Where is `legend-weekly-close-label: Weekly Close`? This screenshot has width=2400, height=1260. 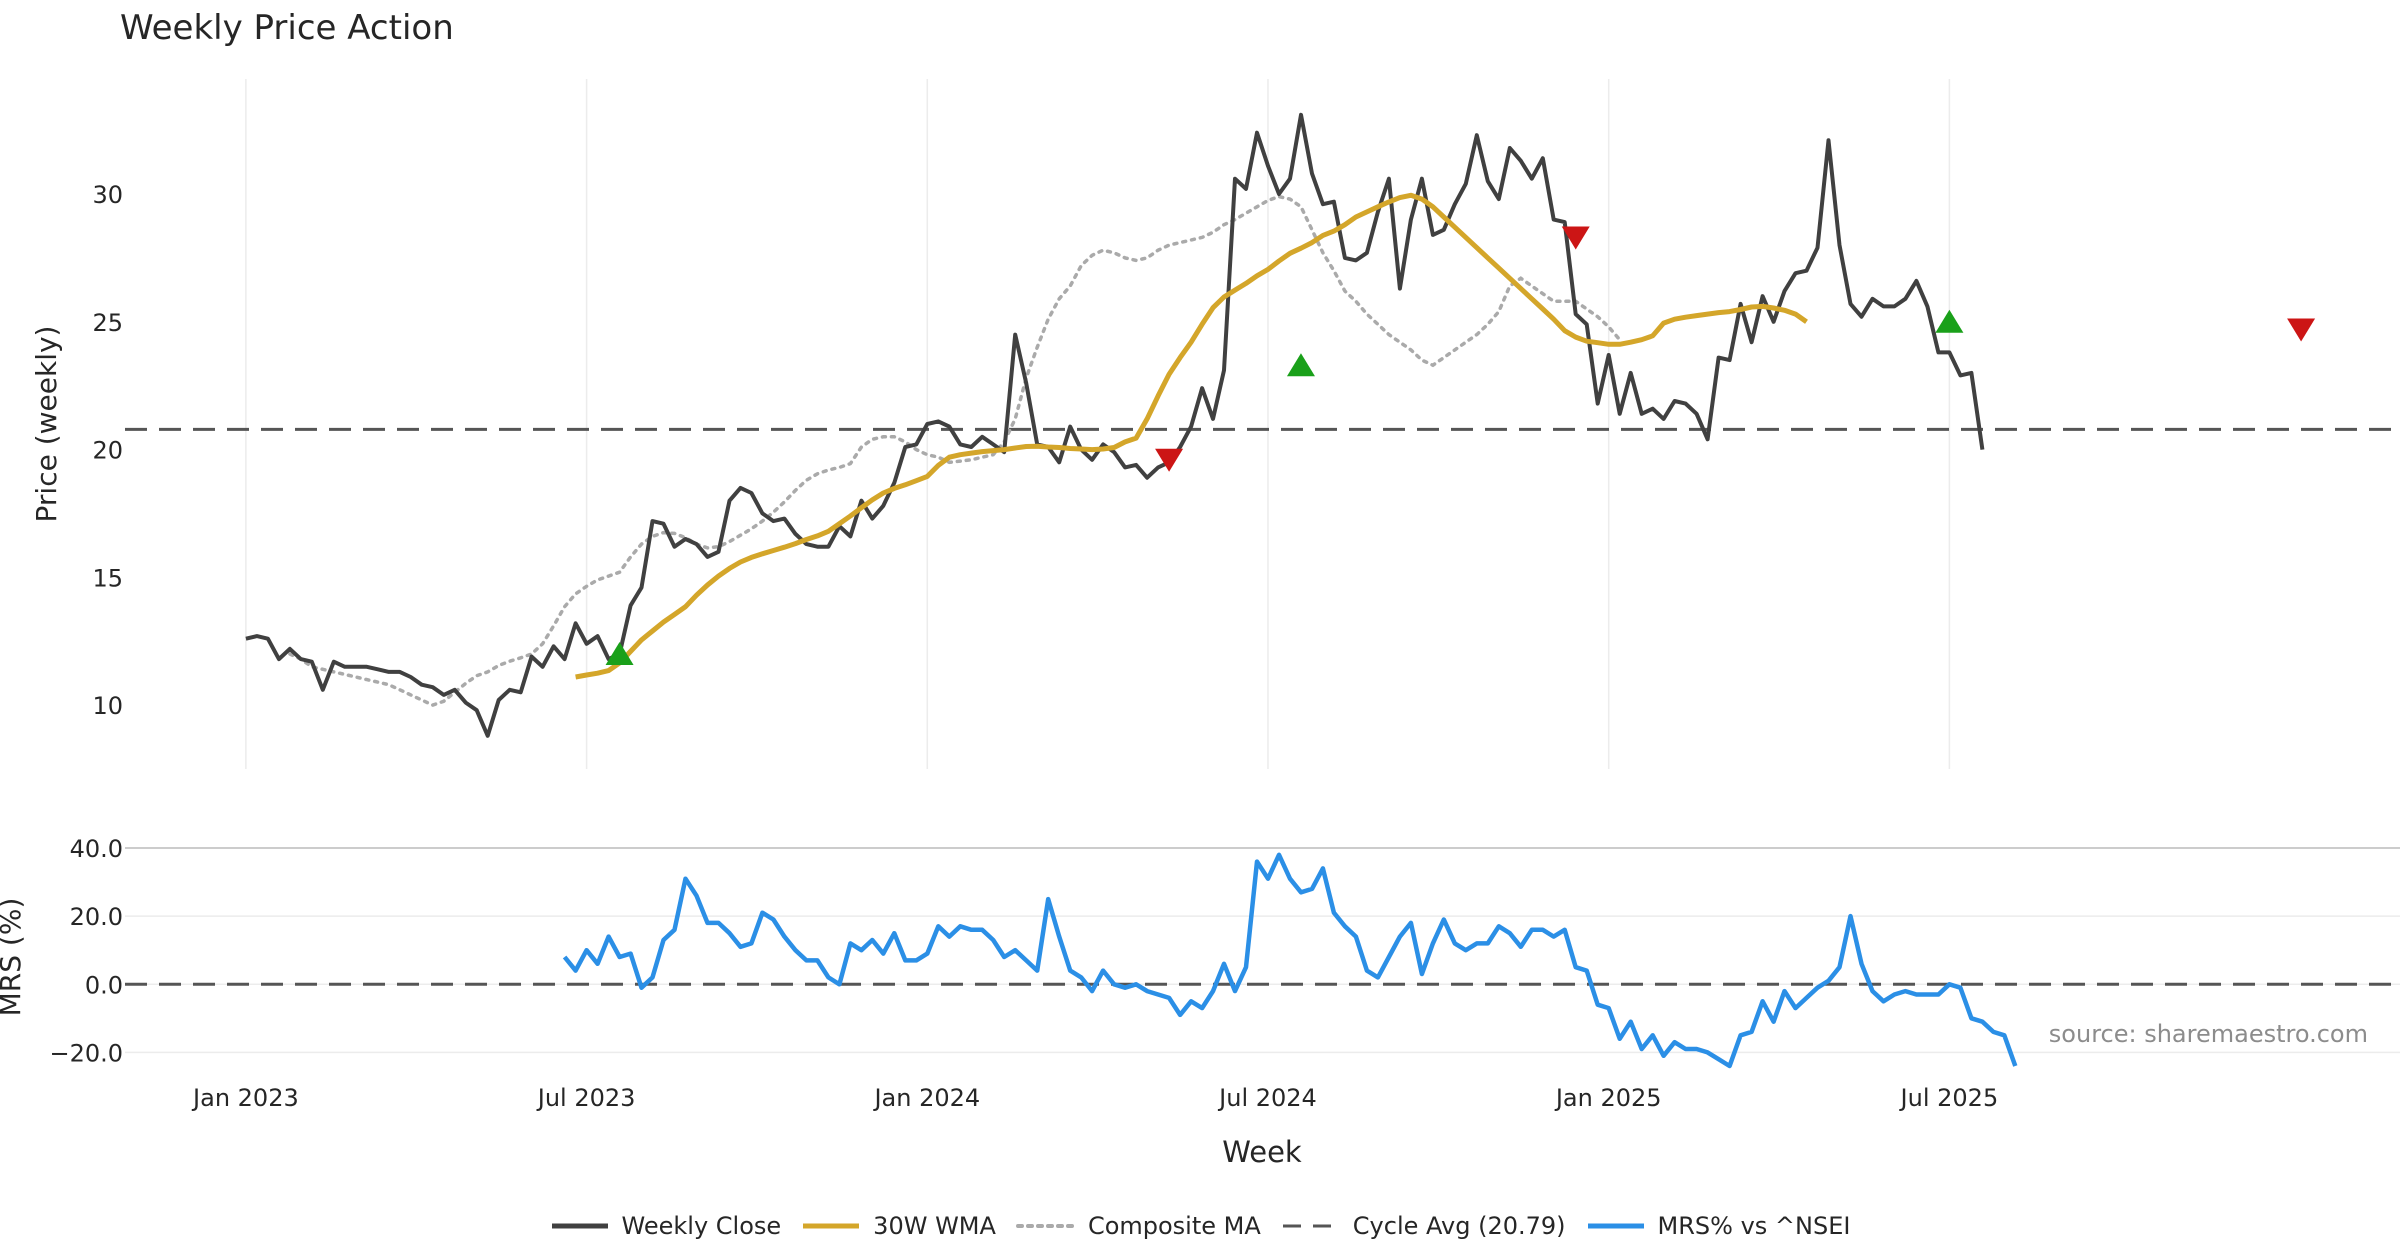
legend-weekly-close-label: Weekly Close is located at coordinates (701, 1226).